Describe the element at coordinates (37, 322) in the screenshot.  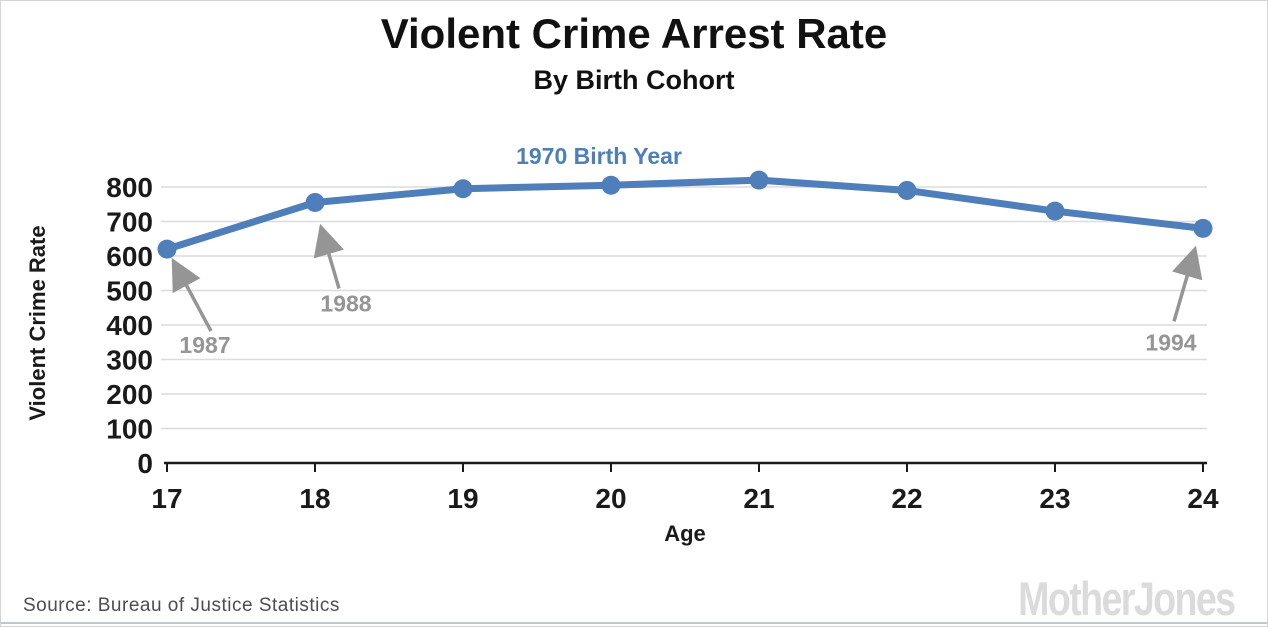
I see `y-axis-title: Violent Crime Rate` at that location.